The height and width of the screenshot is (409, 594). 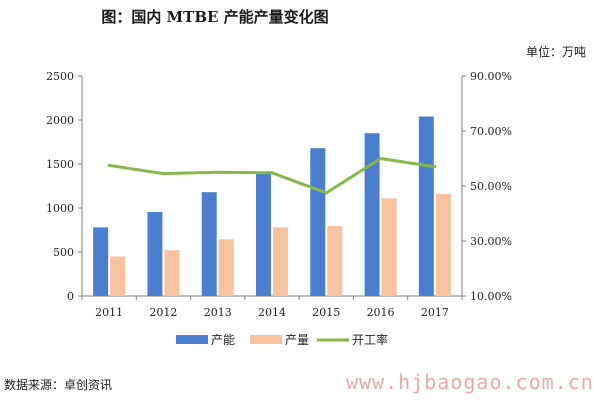 I want to click on left-tick-label: 1000, so click(x=60, y=208).